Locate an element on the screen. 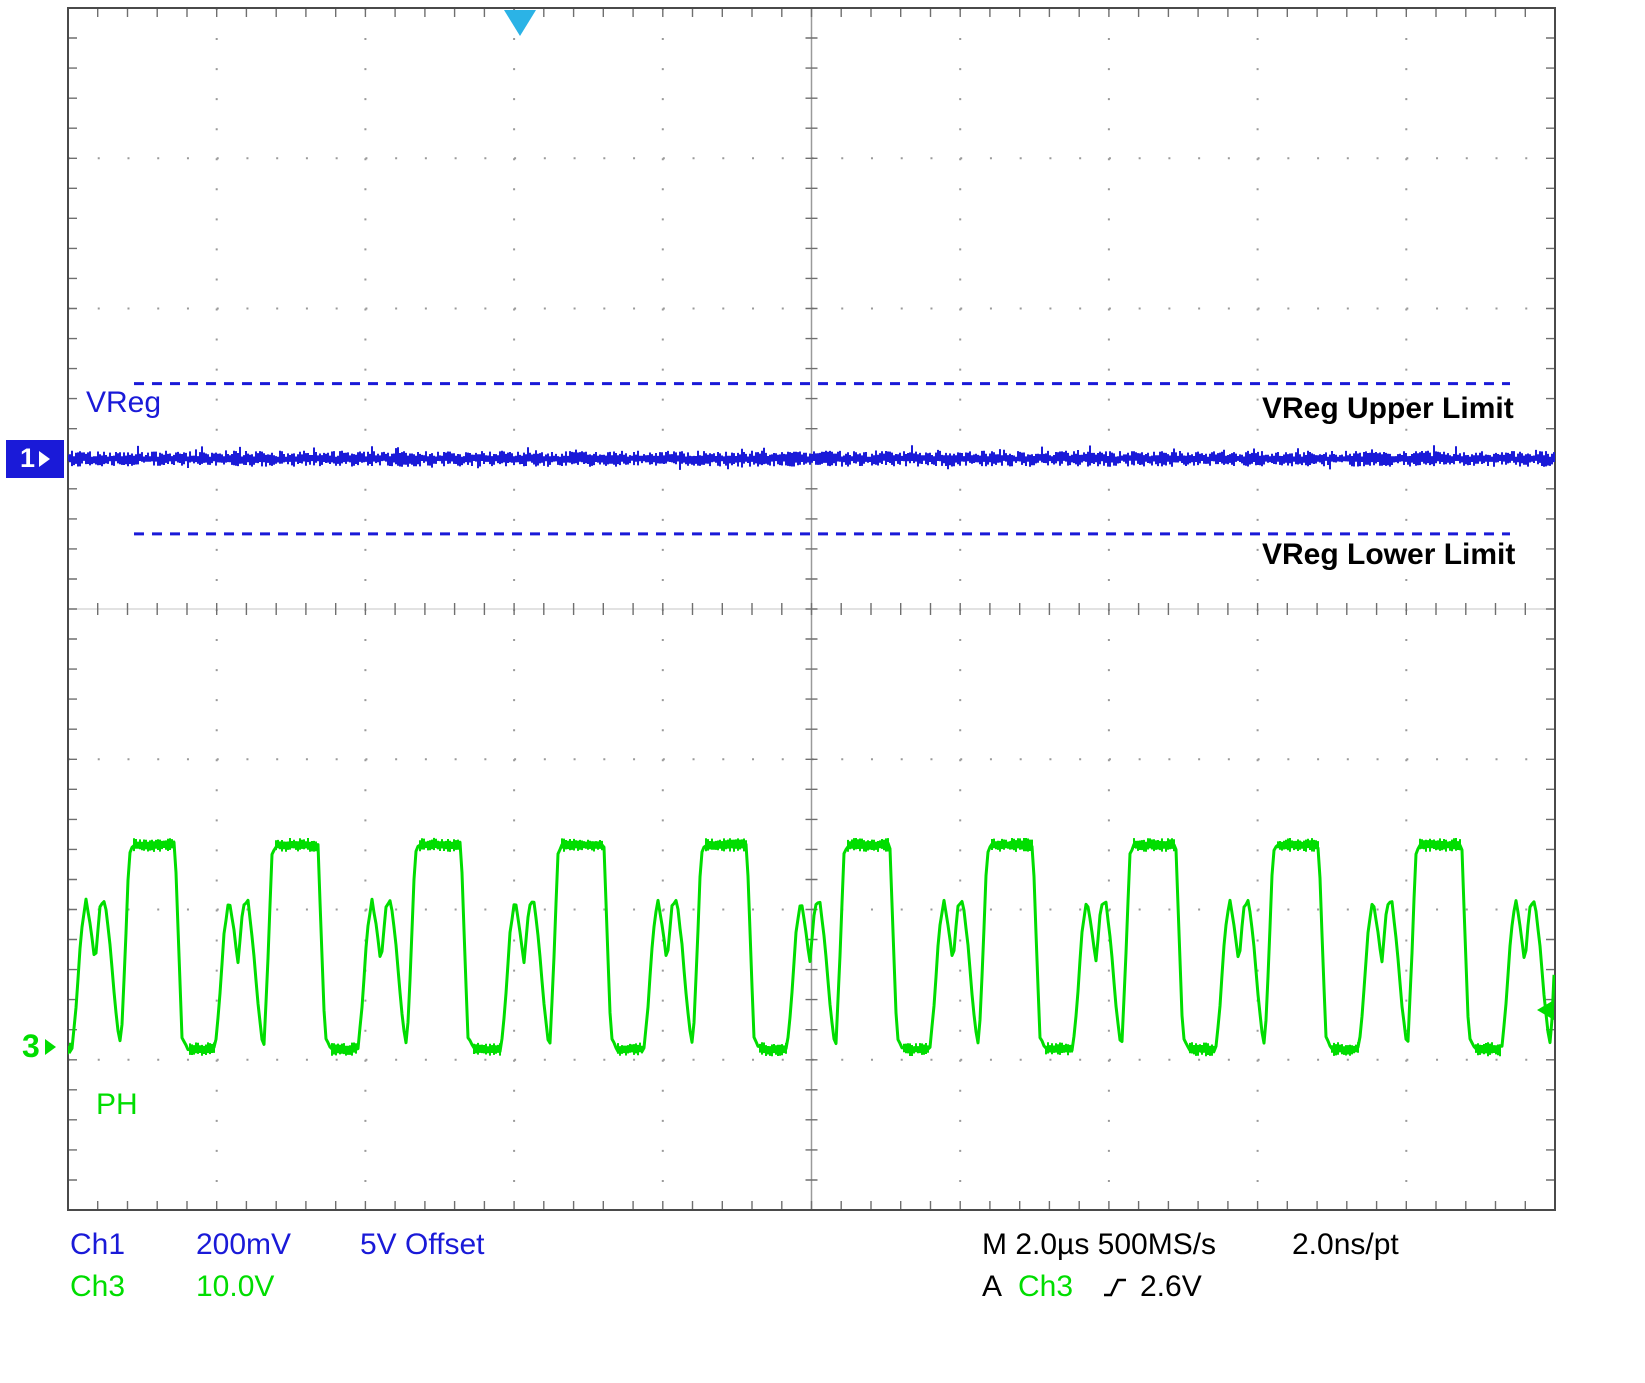 The image size is (1645, 1383). ch1-marker-label: 1 is located at coordinates (27, 458).